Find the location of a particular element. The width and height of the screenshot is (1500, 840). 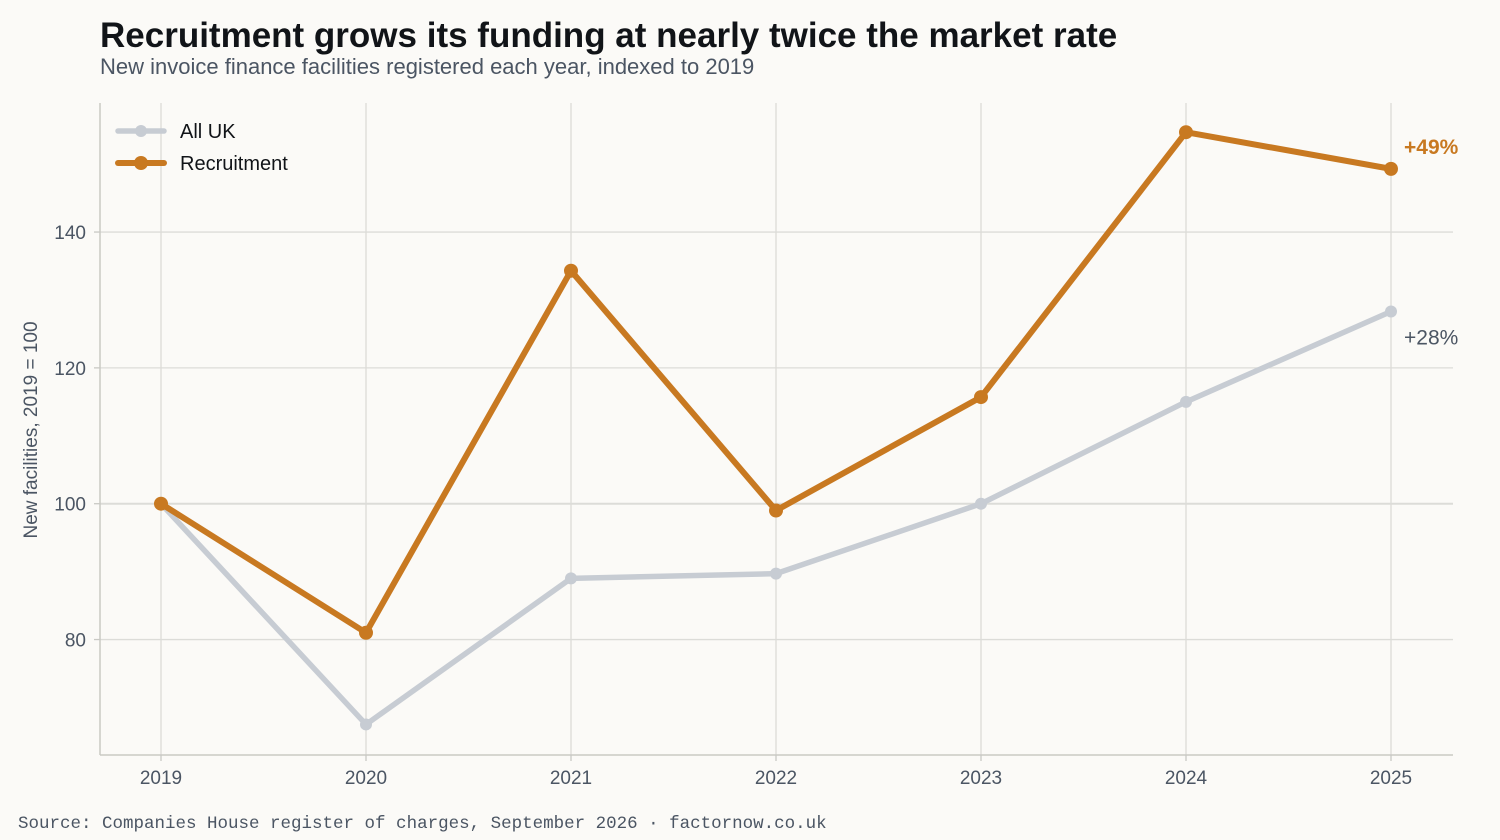

legend: All UK Recruitment is located at coordinates (201, 148).